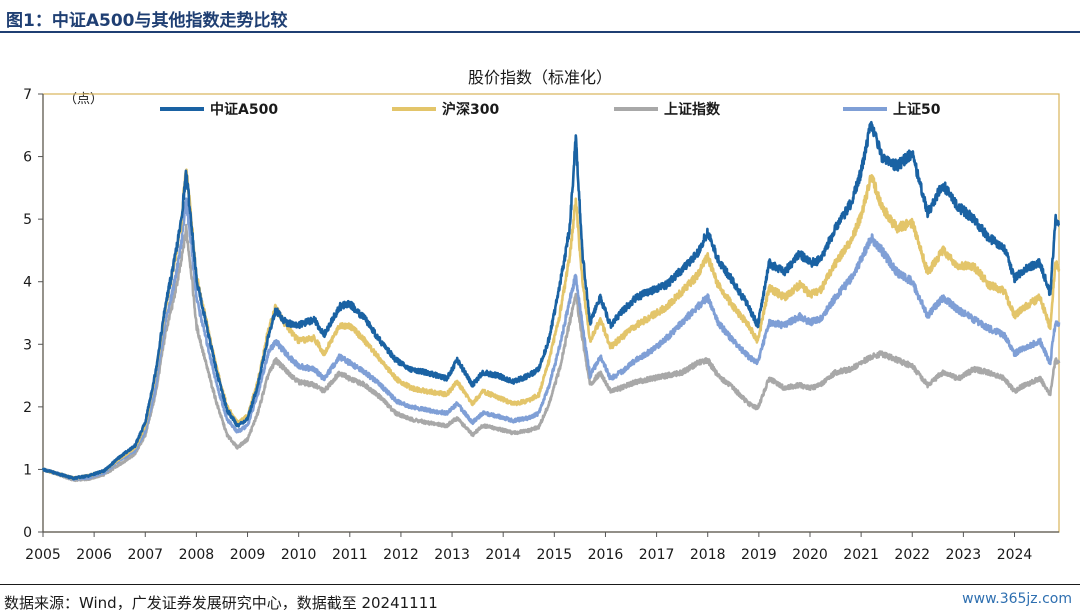 The height and width of the screenshot is (613, 1080). Describe the element at coordinates (27, 408) in the screenshot. I see `y-tick-label: 2` at that location.